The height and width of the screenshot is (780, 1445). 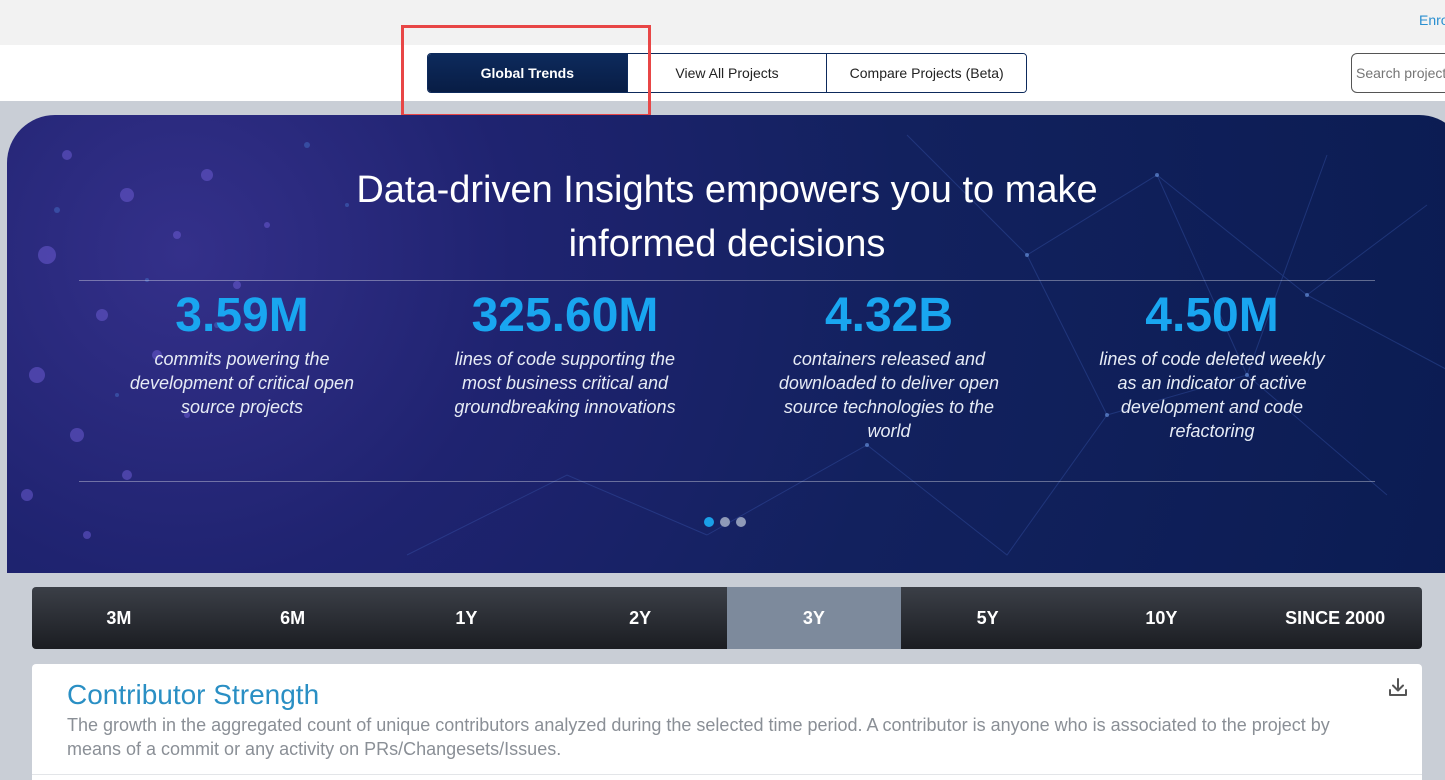 I want to click on stat-value: 325.60M, so click(x=565, y=315).